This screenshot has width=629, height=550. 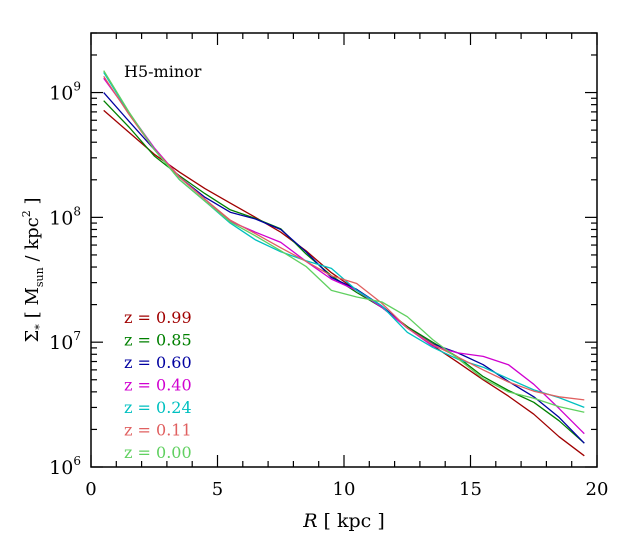 What do you see at coordinates (470, 489) in the screenshot?
I see `x-tick-label: 15` at bounding box center [470, 489].